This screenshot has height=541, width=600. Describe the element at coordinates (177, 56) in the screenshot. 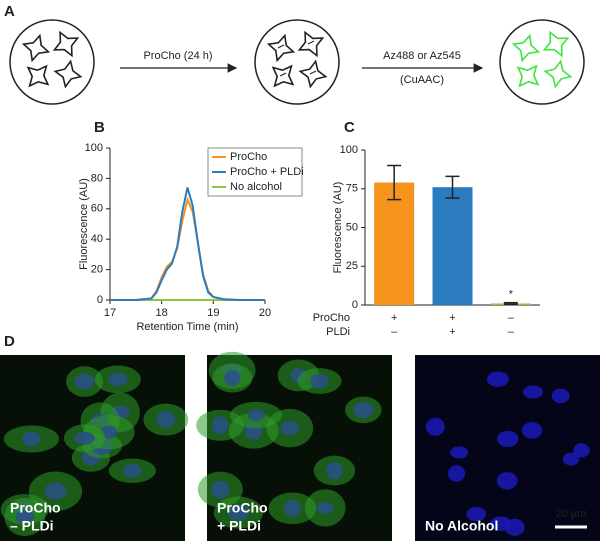

I see `step-label: ProCho (24 h)` at that location.